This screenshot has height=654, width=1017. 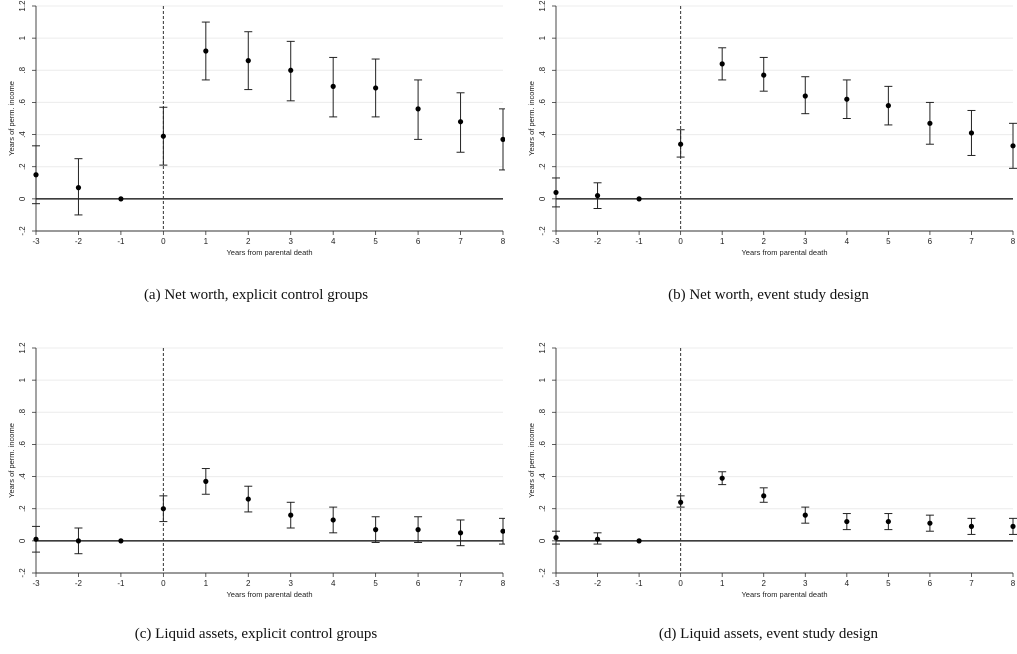 I want to click on caption-a: (a) Net worth, explicit control groups, so click(x=256, y=295).